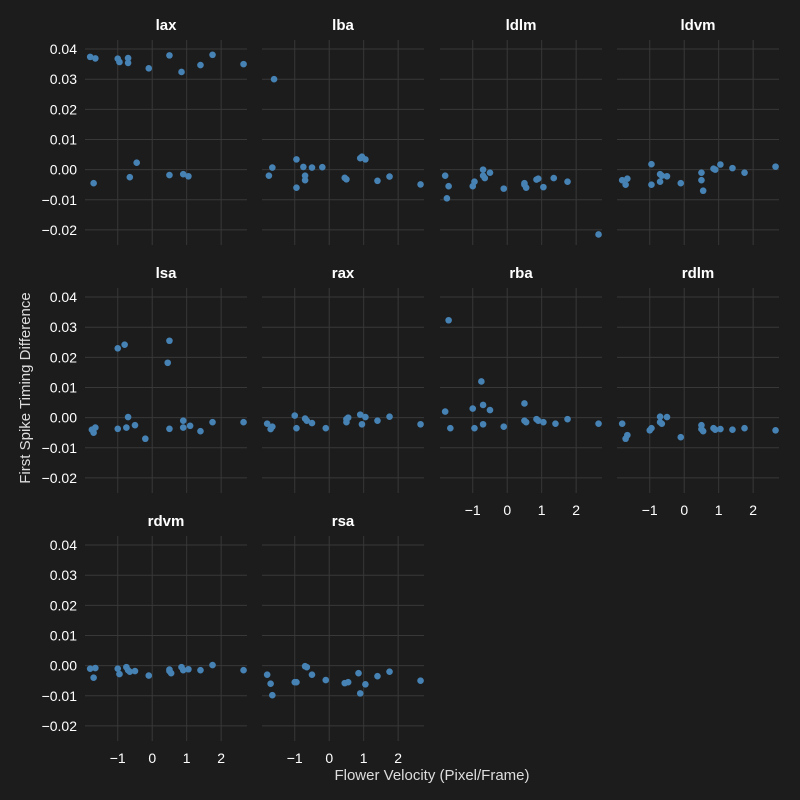  What do you see at coordinates (343, 25) in the screenshot?
I see `panel-title: lba` at bounding box center [343, 25].